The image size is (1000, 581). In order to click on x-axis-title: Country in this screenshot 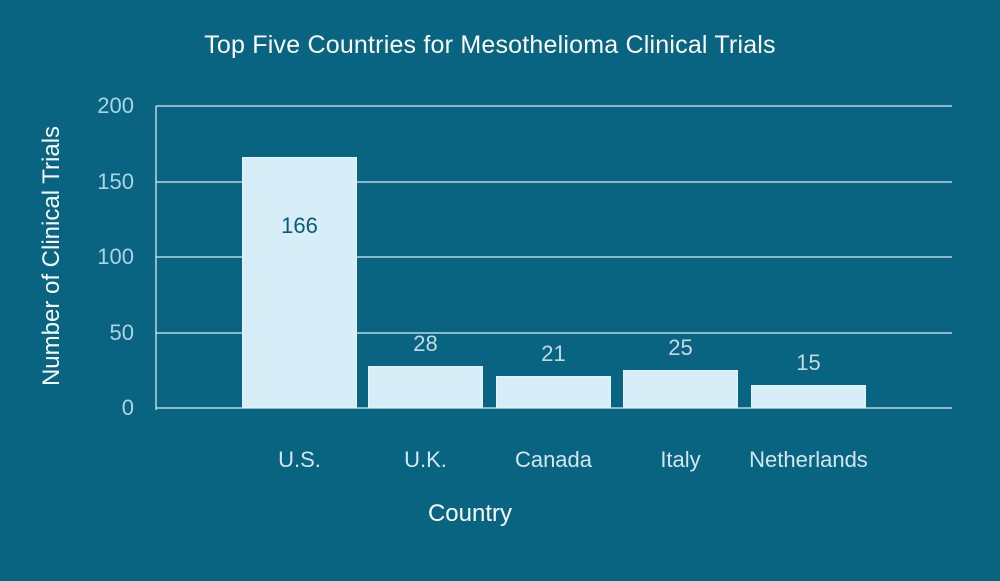, I will do `click(470, 513)`.